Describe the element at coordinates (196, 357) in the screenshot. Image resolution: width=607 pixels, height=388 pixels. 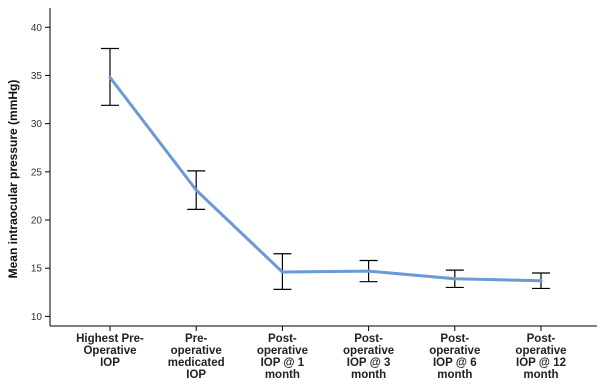
I see `x-tick-label: Pre-operative medicated IOP` at that location.